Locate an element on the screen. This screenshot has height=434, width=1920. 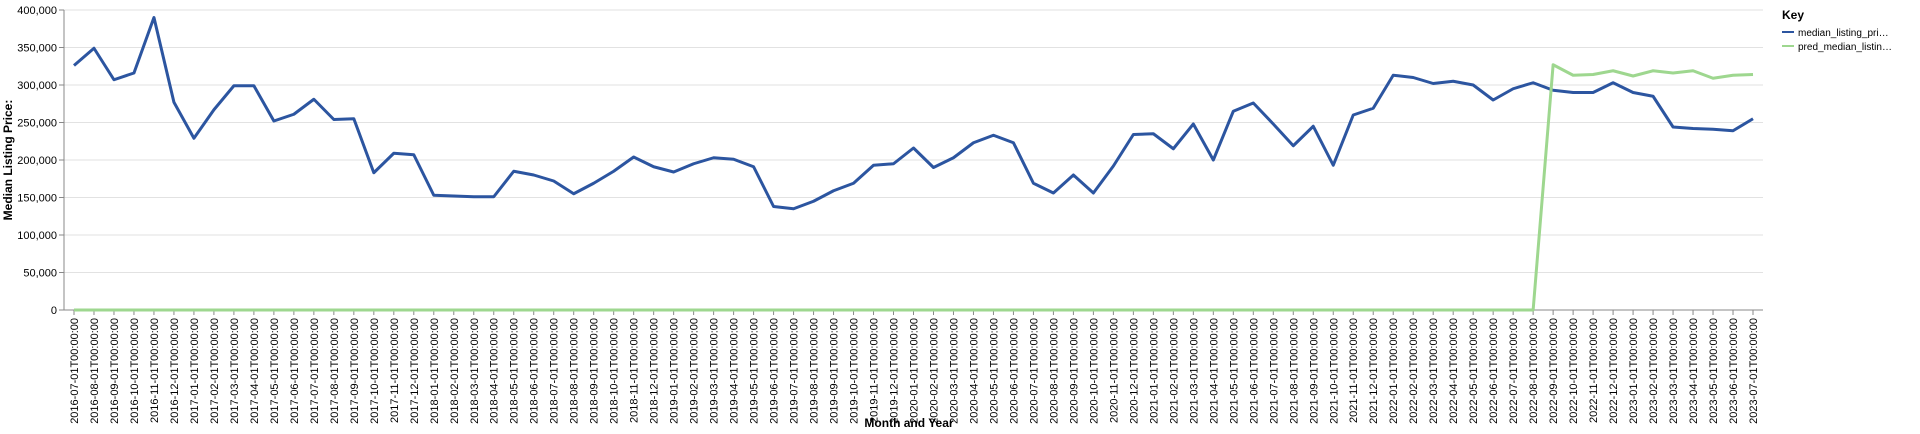
x-tick-label: 2021-12-01T00:00:00 is located at coordinates (1374, 371).